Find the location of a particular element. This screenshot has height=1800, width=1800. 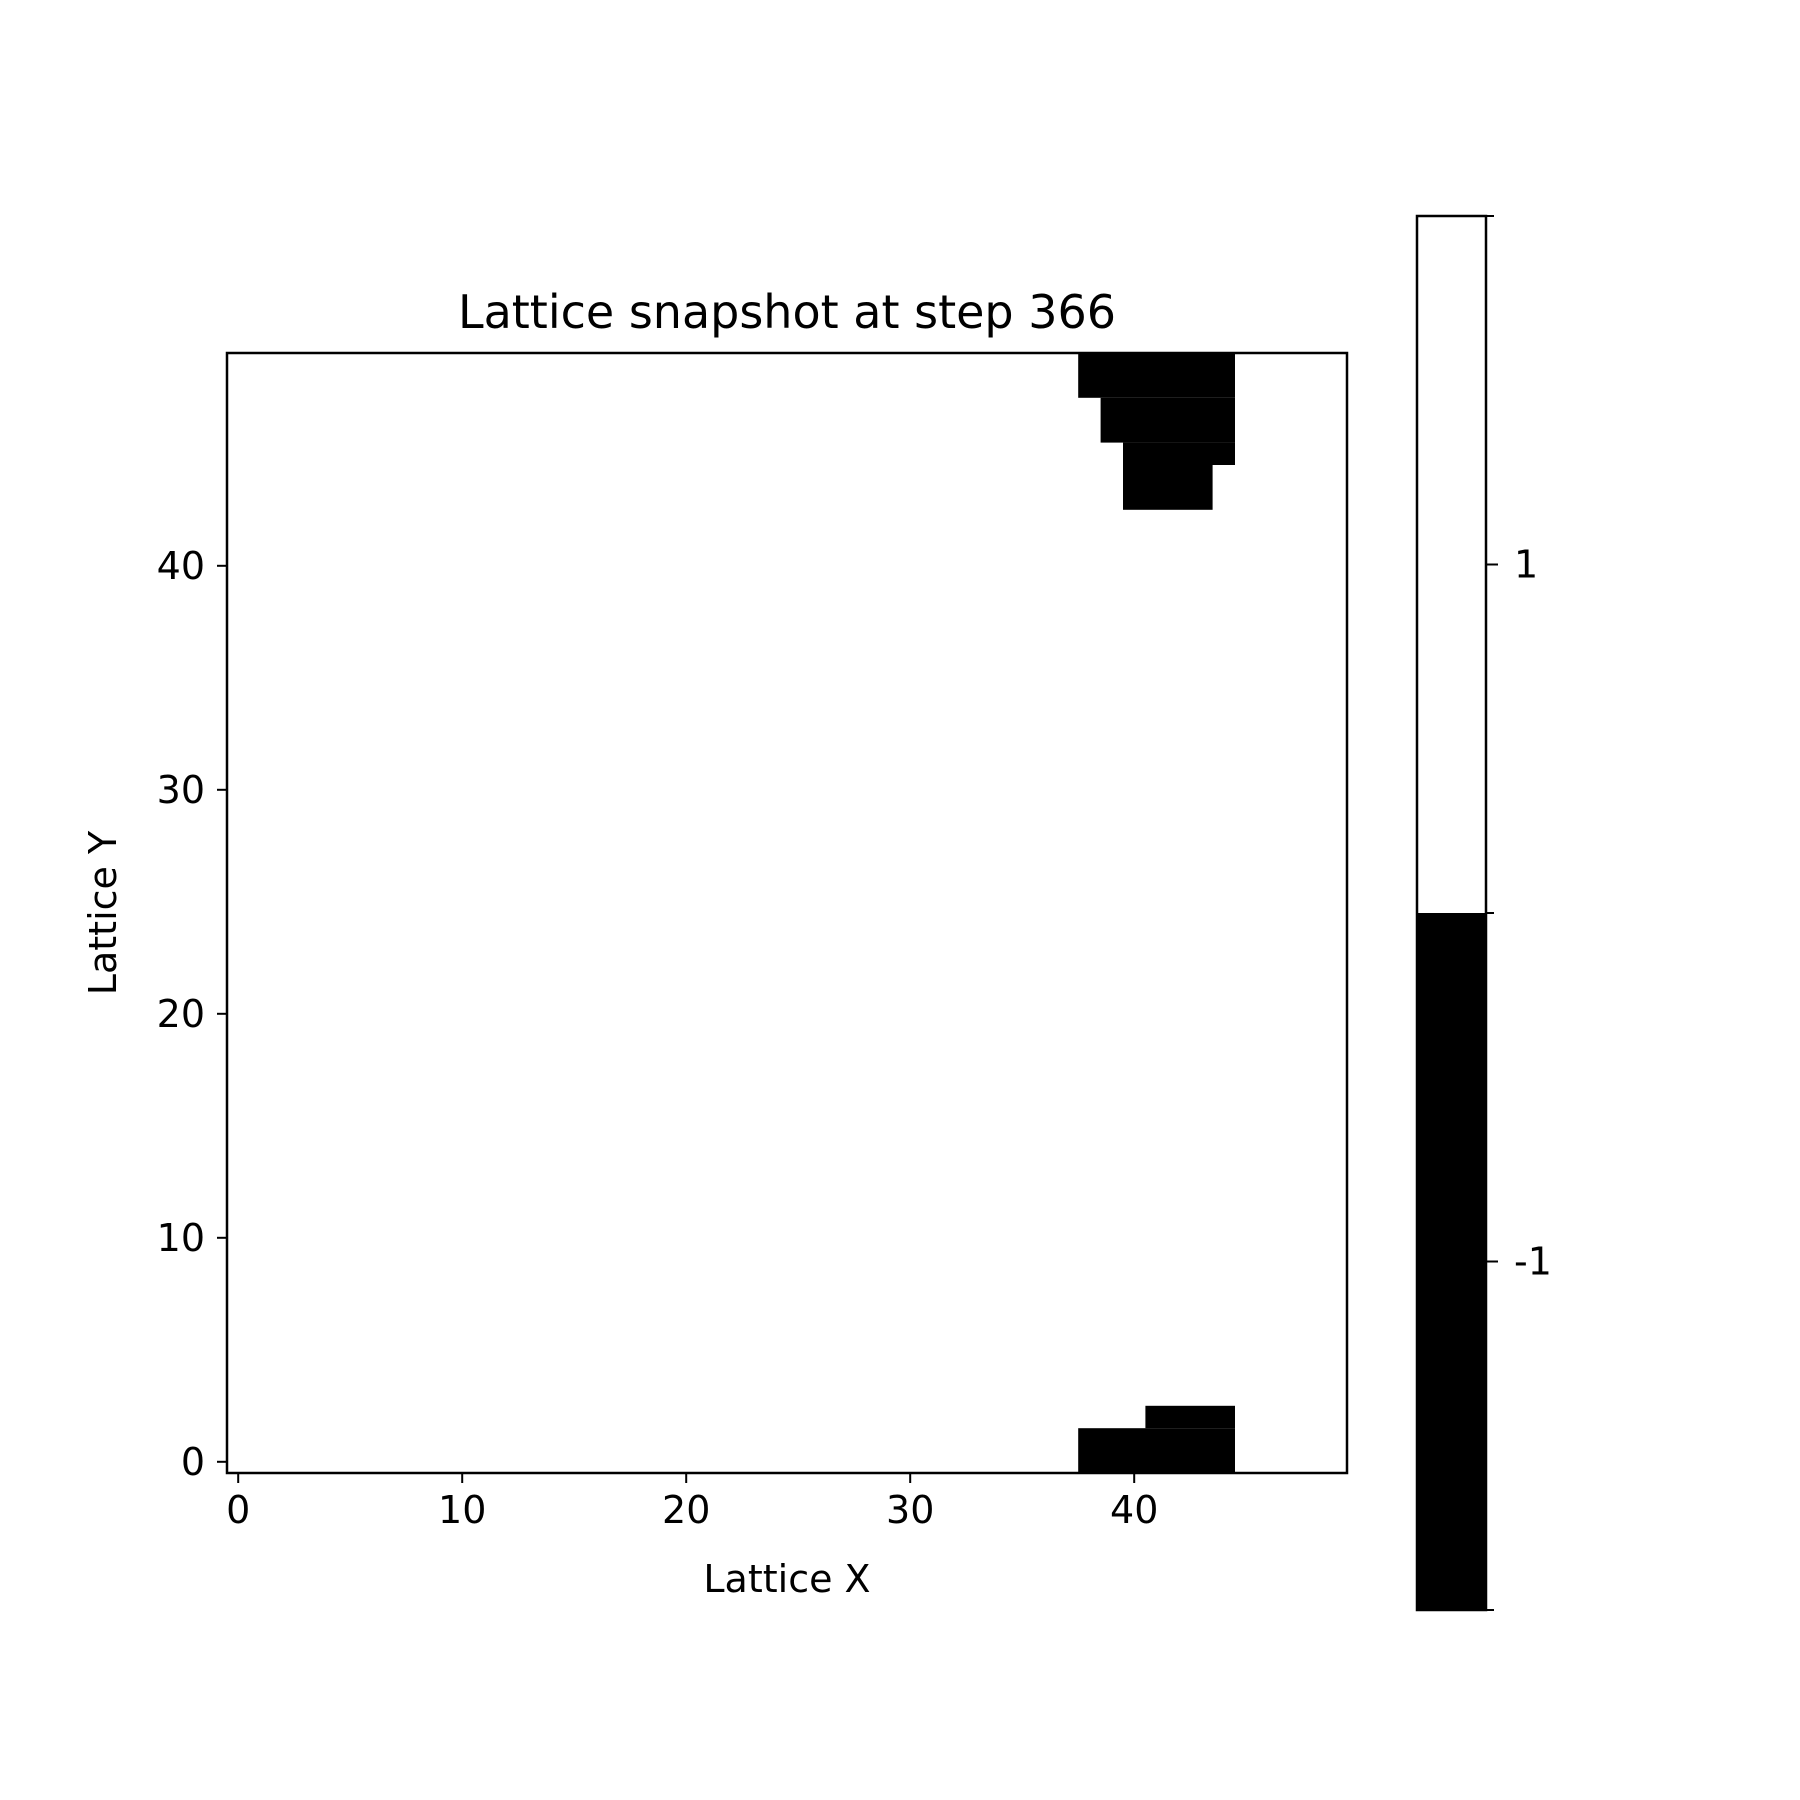

x-tick-label: 40 is located at coordinates (1134, 1510).